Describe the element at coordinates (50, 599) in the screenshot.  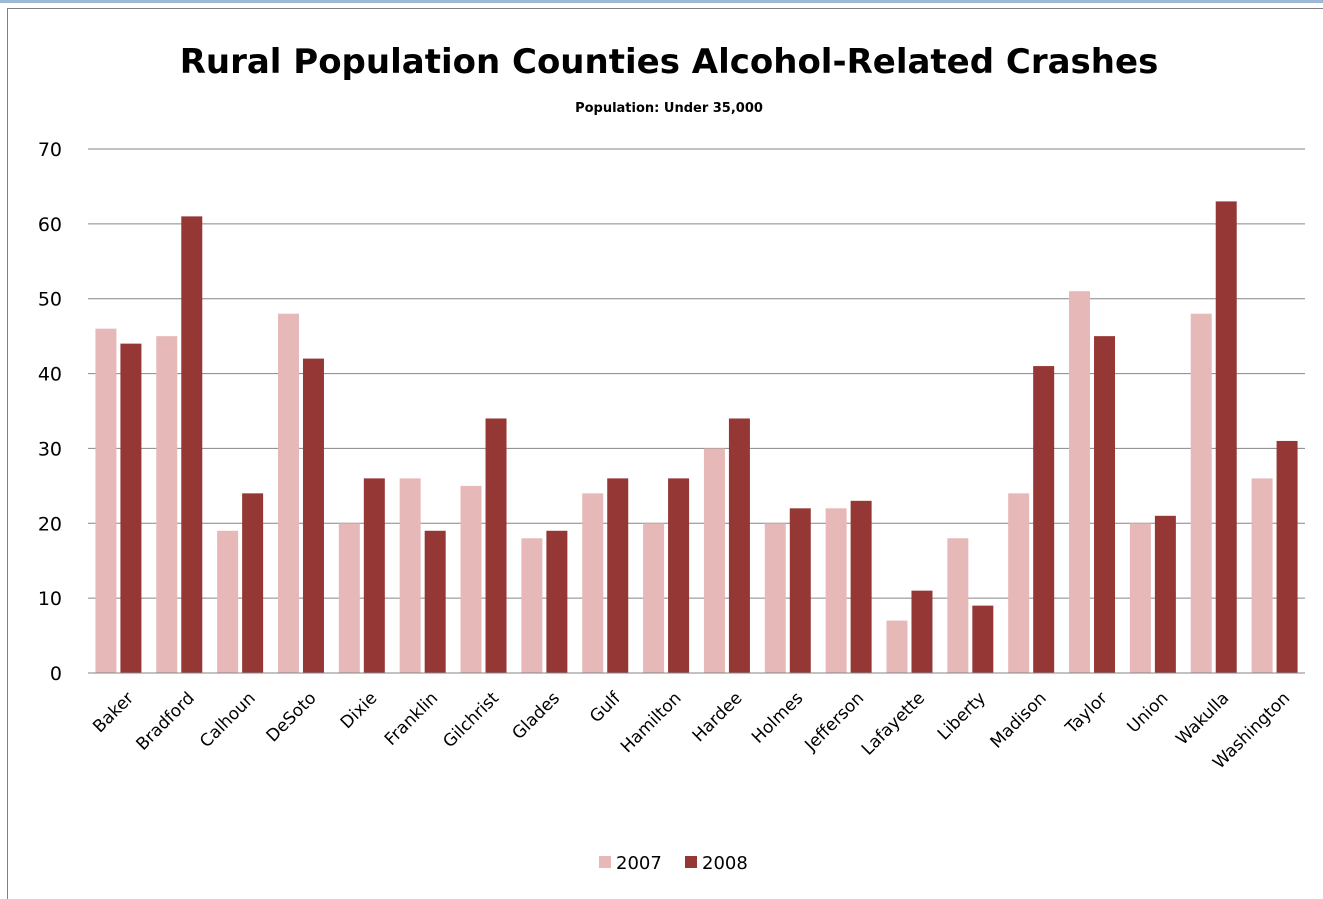
I see `y-tick-label: 10` at that location.